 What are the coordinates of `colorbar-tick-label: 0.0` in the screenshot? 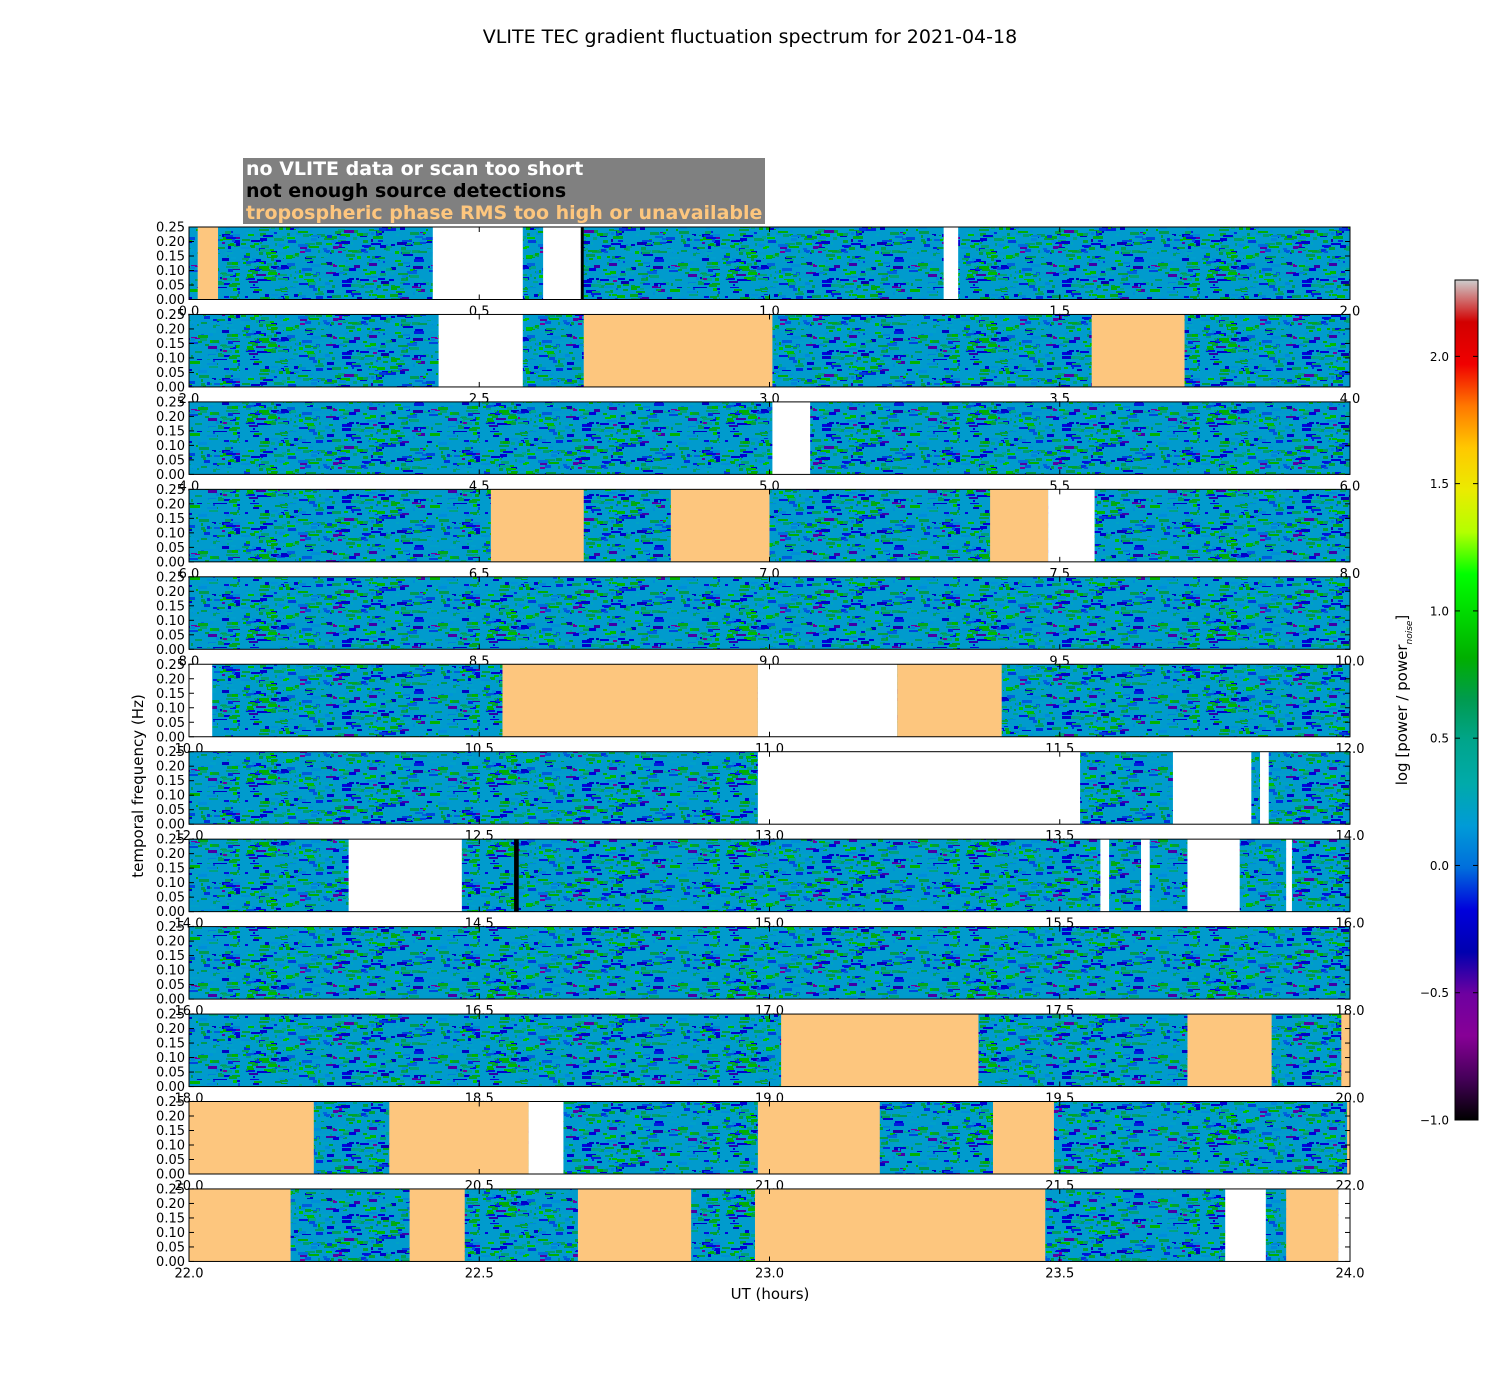 It's located at (1439, 866).